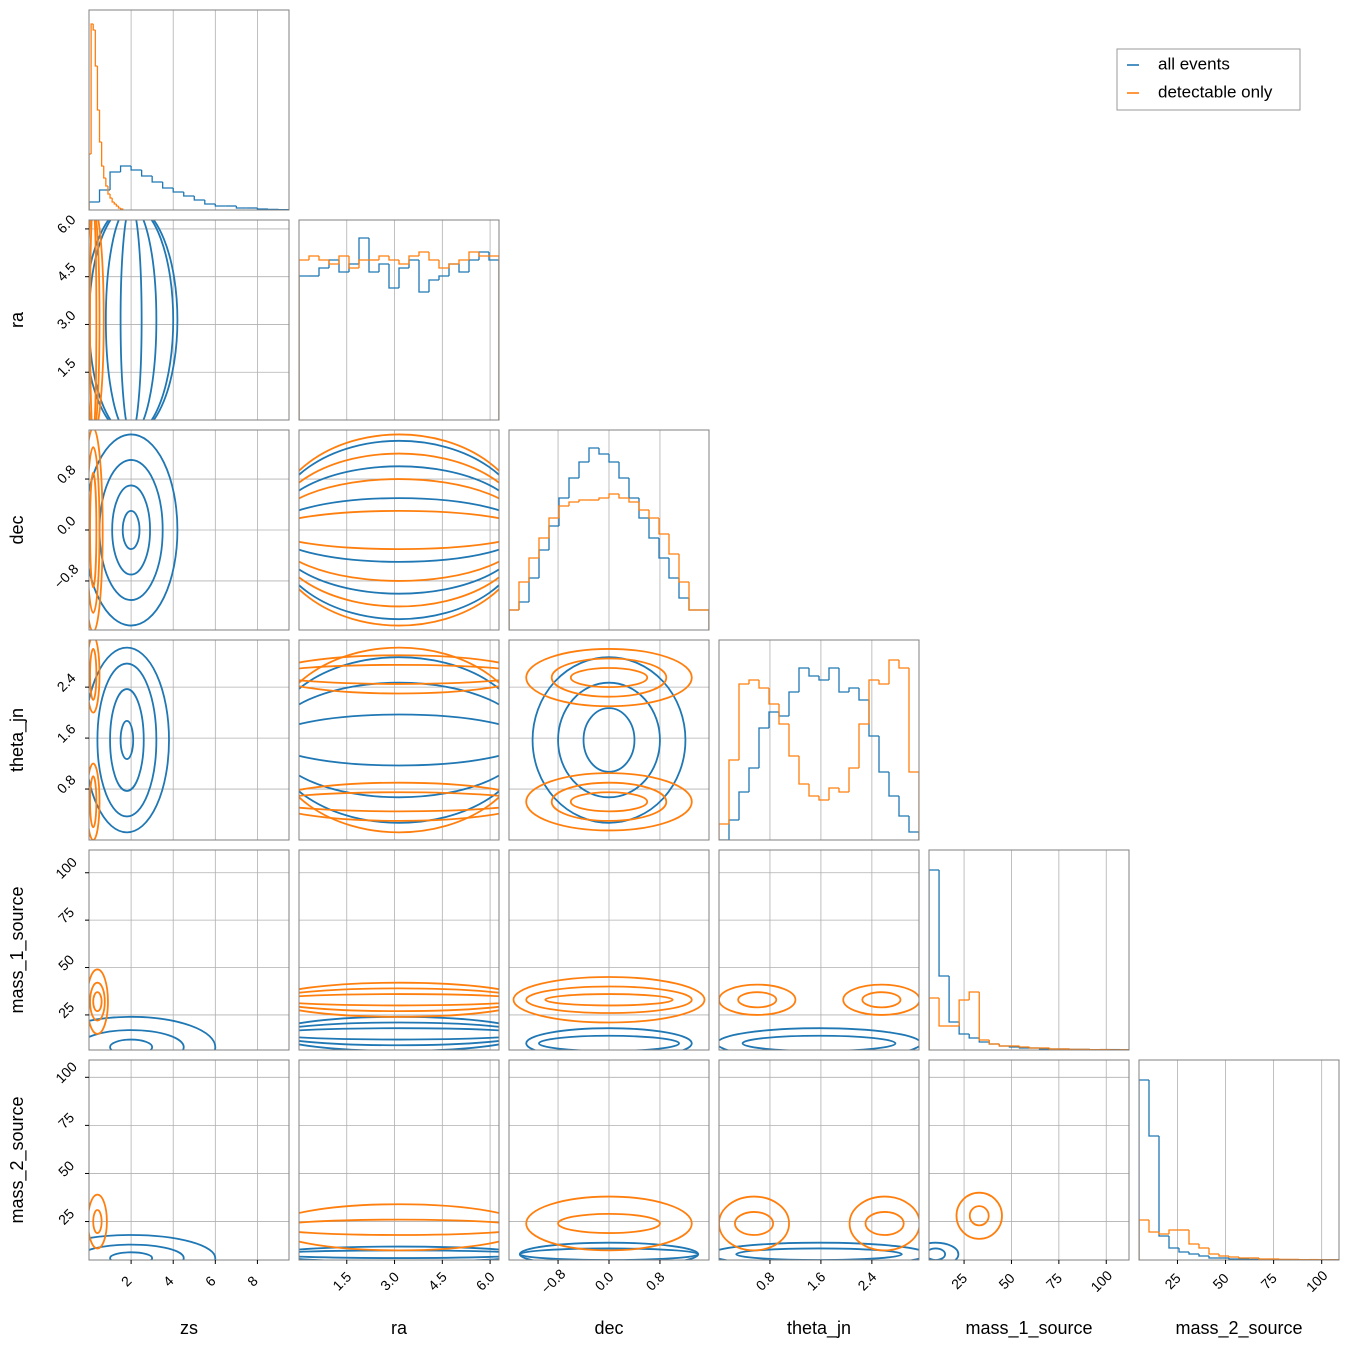 The image size is (1349, 1349). What do you see at coordinates (66, 783) in the screenshot?
I see `y-tick-label: 0.8` at bounding box center [66, 783].